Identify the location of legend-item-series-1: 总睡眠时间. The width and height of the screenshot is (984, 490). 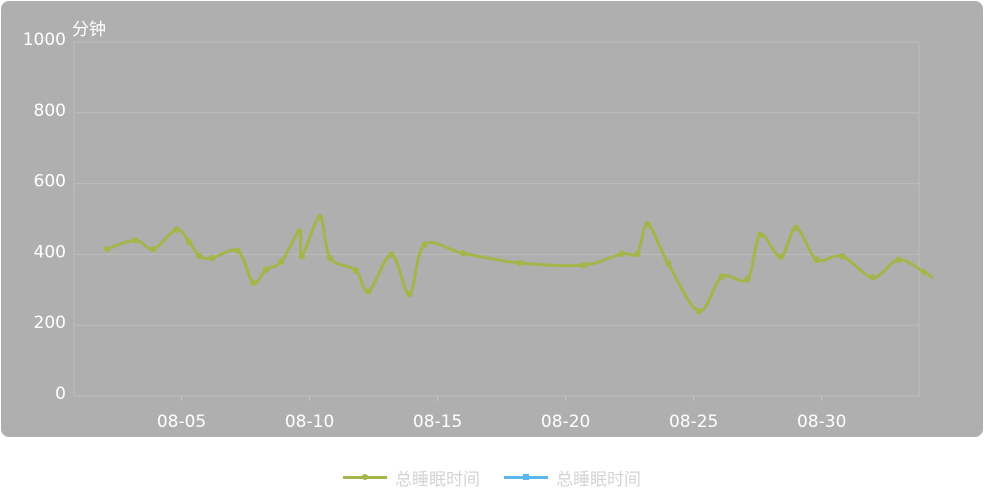
(411, 477).